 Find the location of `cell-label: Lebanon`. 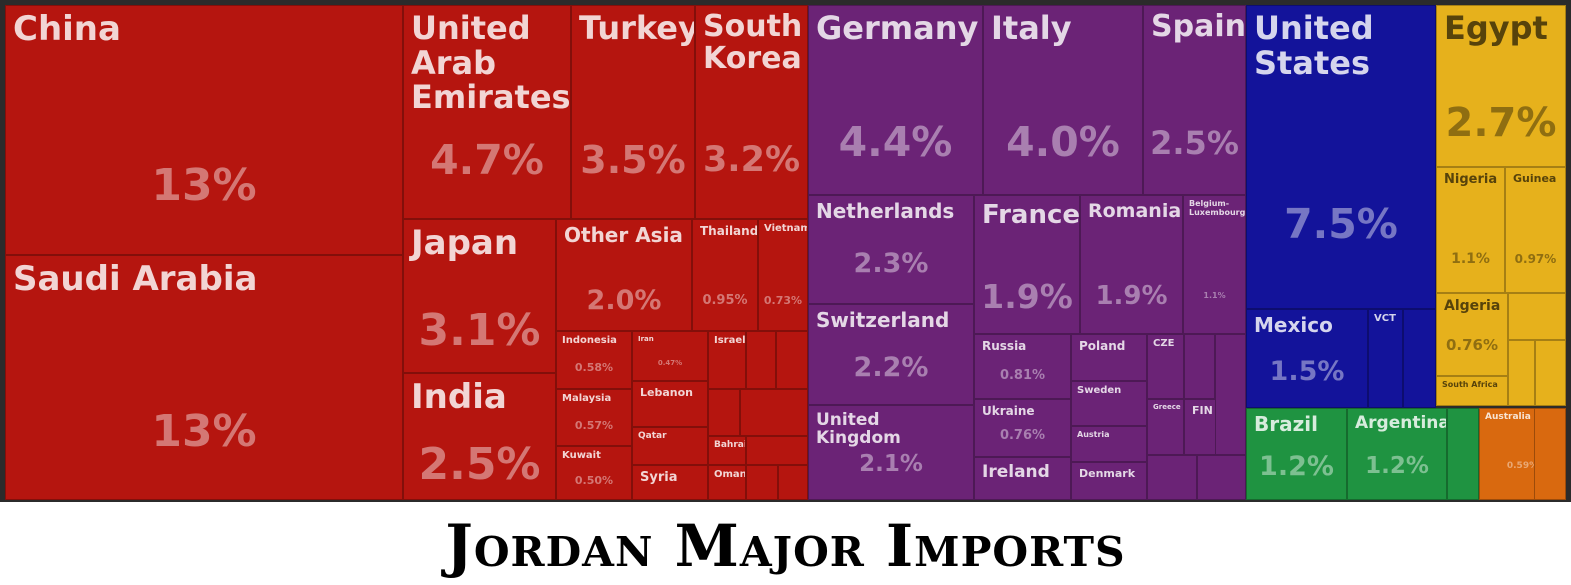

cell-label: Lebanon is located at coordinates (666, 392).